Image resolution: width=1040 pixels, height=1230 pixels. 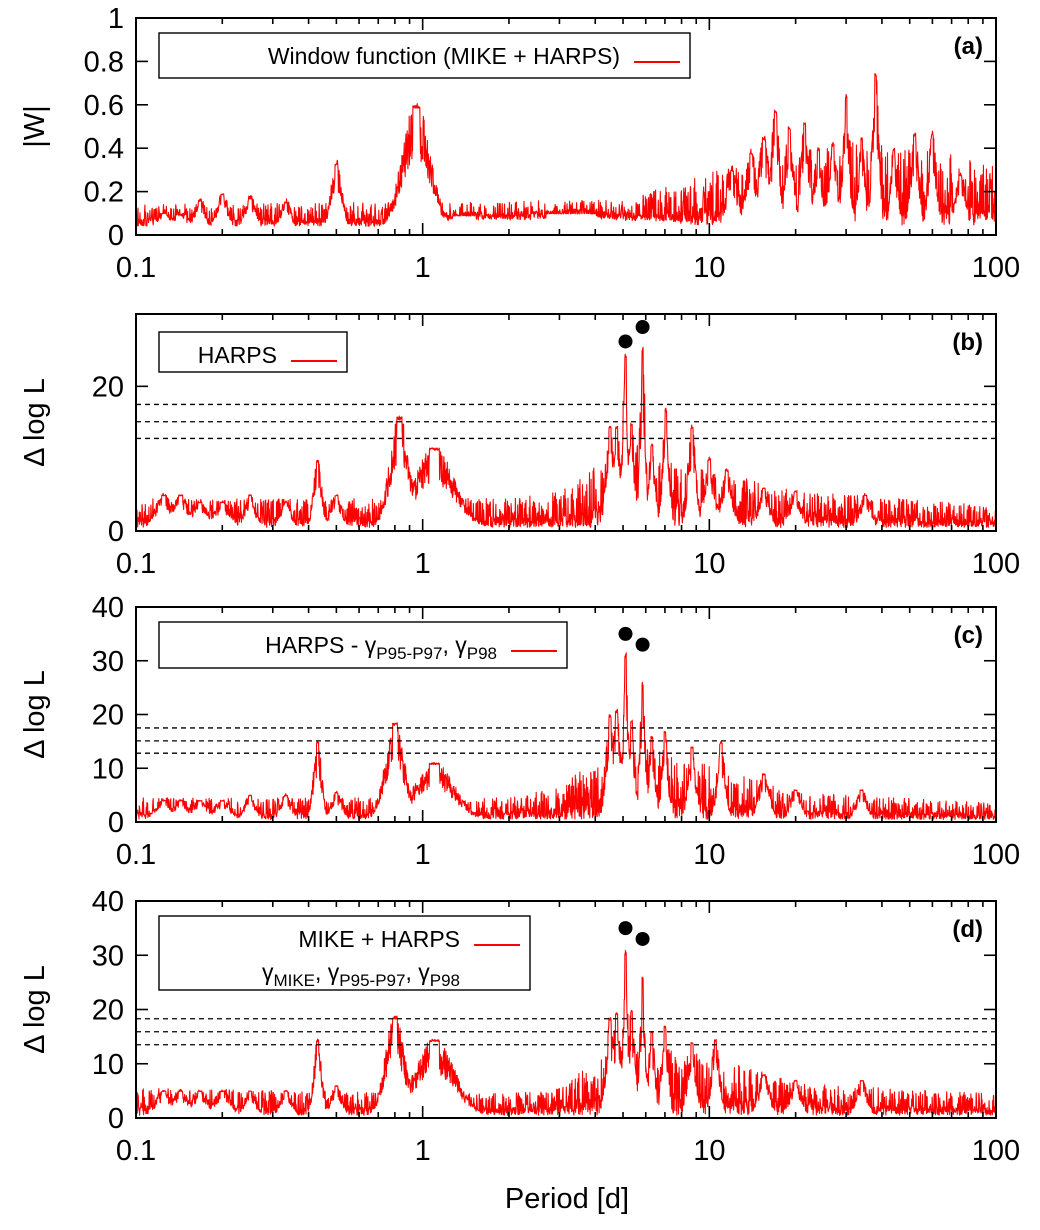 I want to click on y-tick-label: 0.4, so click(x=104, y=149).